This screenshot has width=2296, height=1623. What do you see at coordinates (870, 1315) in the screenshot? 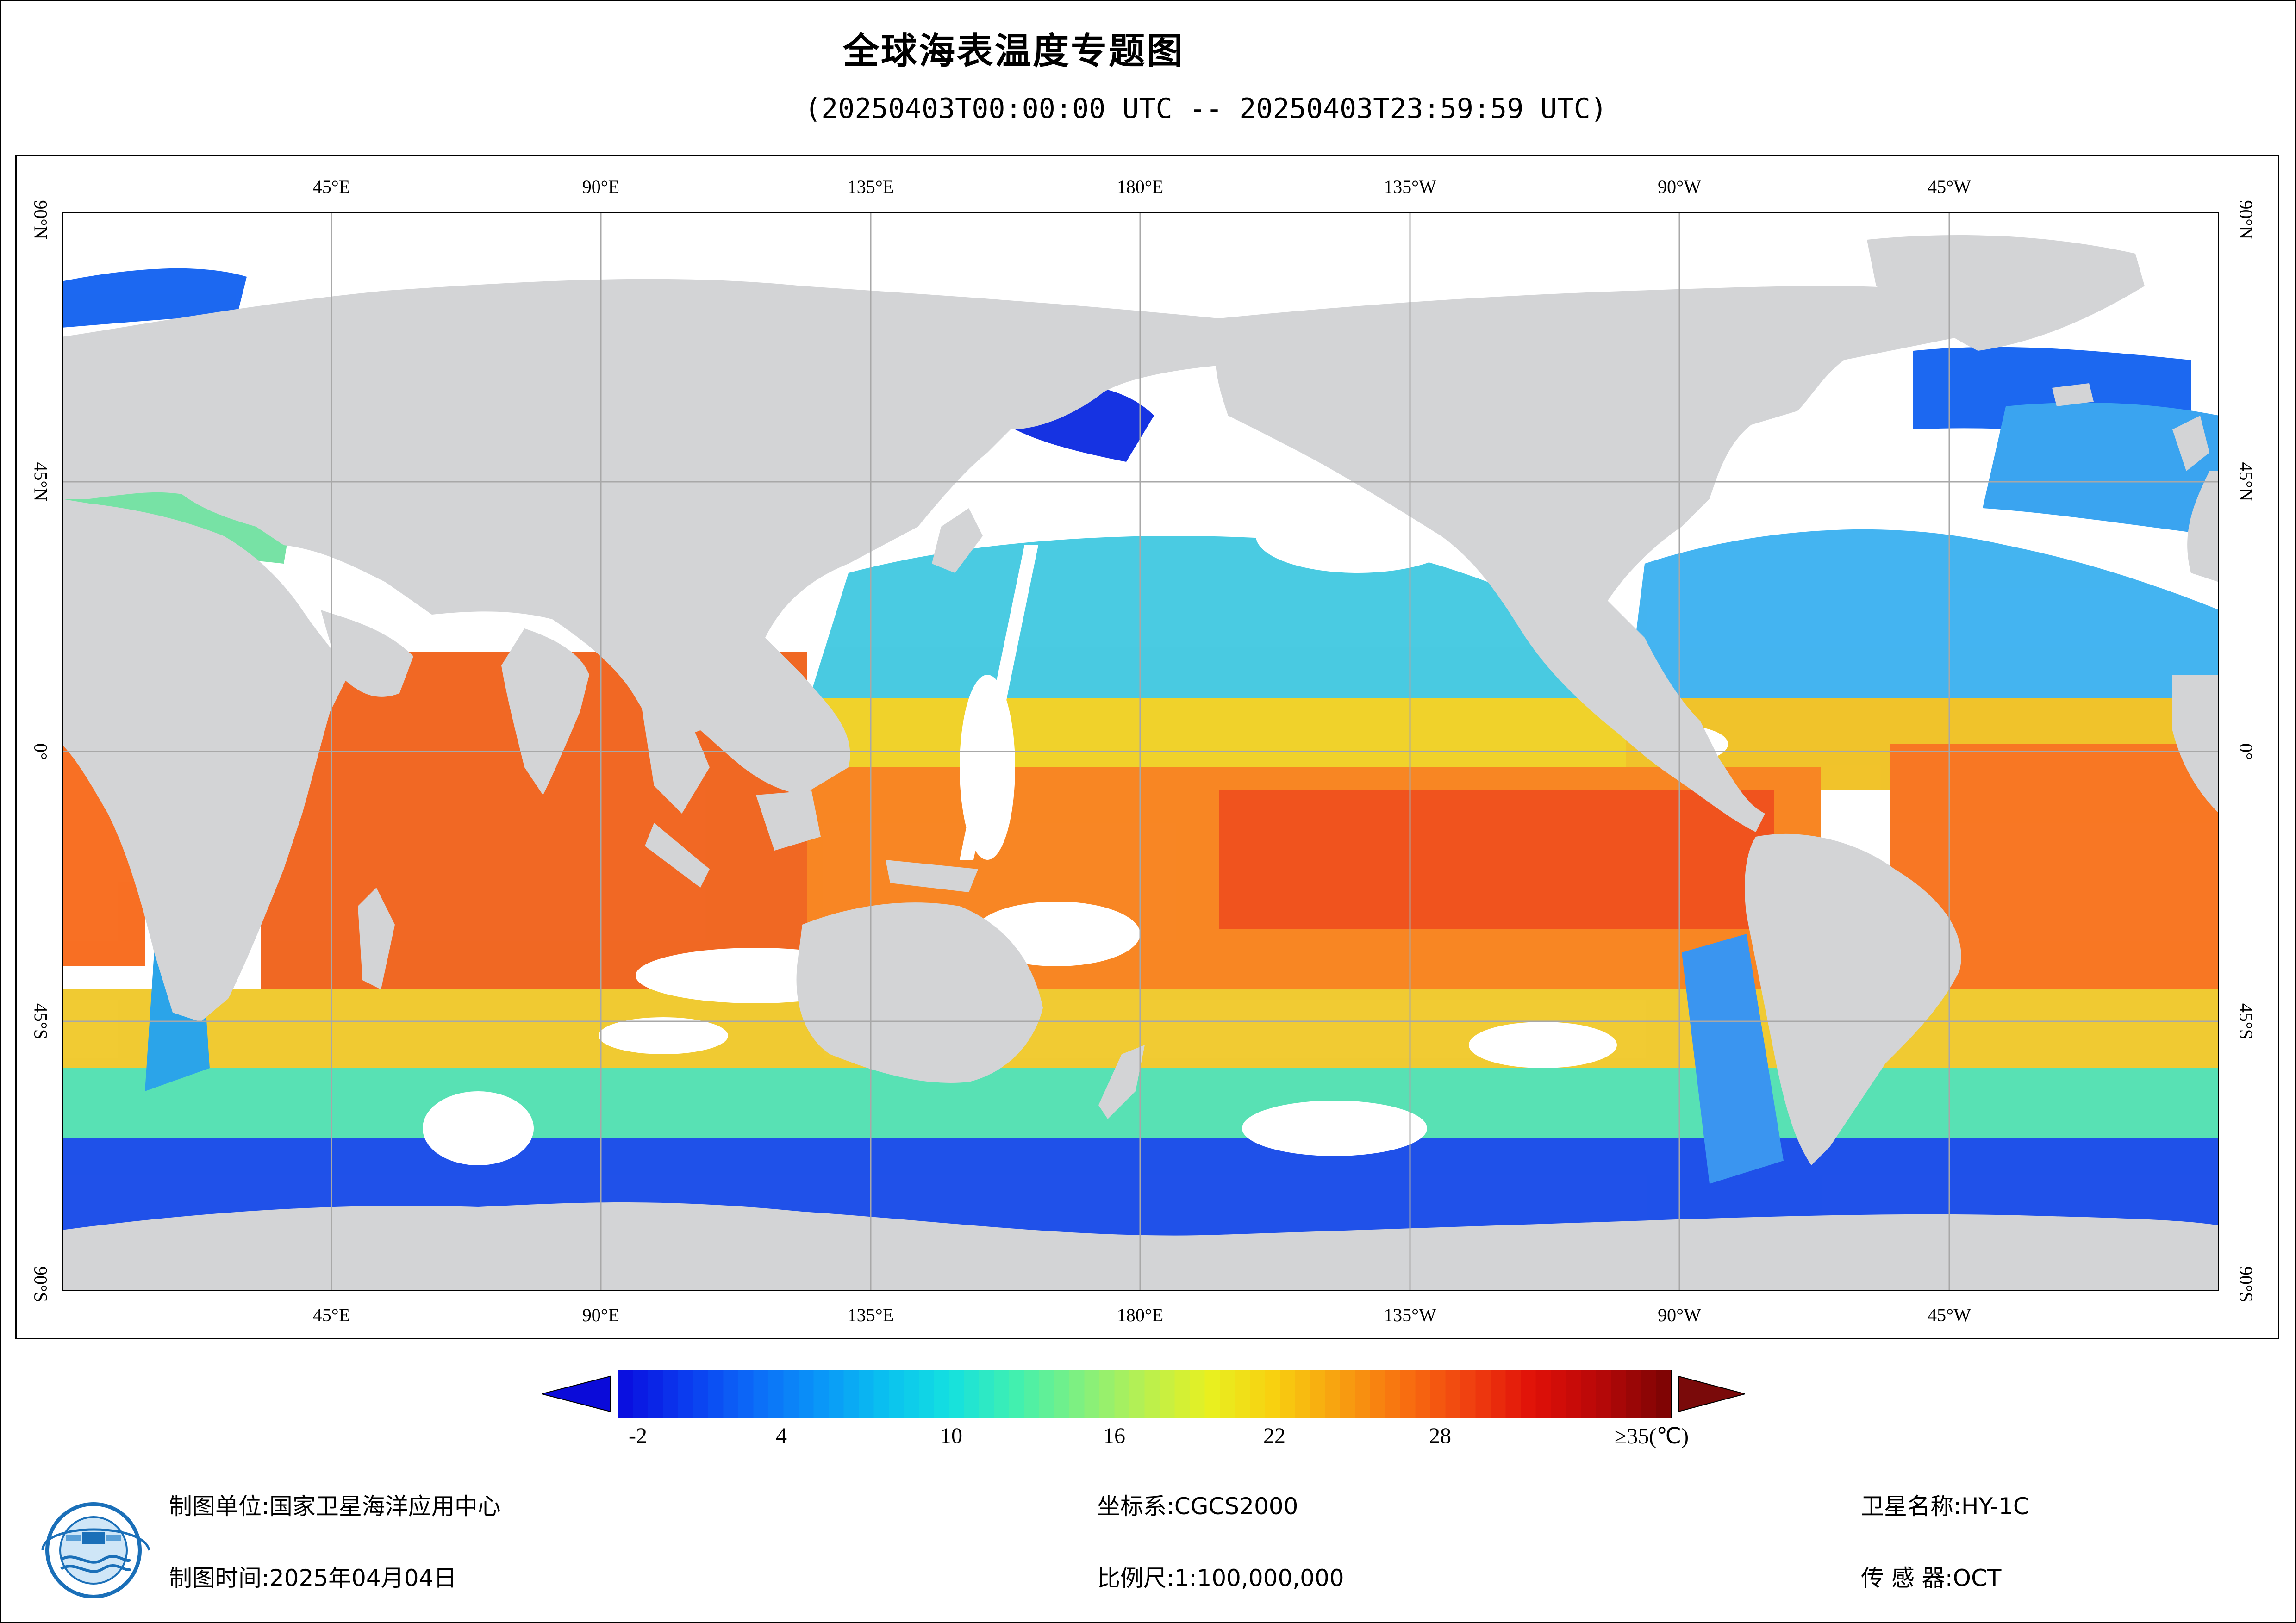
I see `lon-label-bottom: 135°E` at bounding box center [870, 1315].